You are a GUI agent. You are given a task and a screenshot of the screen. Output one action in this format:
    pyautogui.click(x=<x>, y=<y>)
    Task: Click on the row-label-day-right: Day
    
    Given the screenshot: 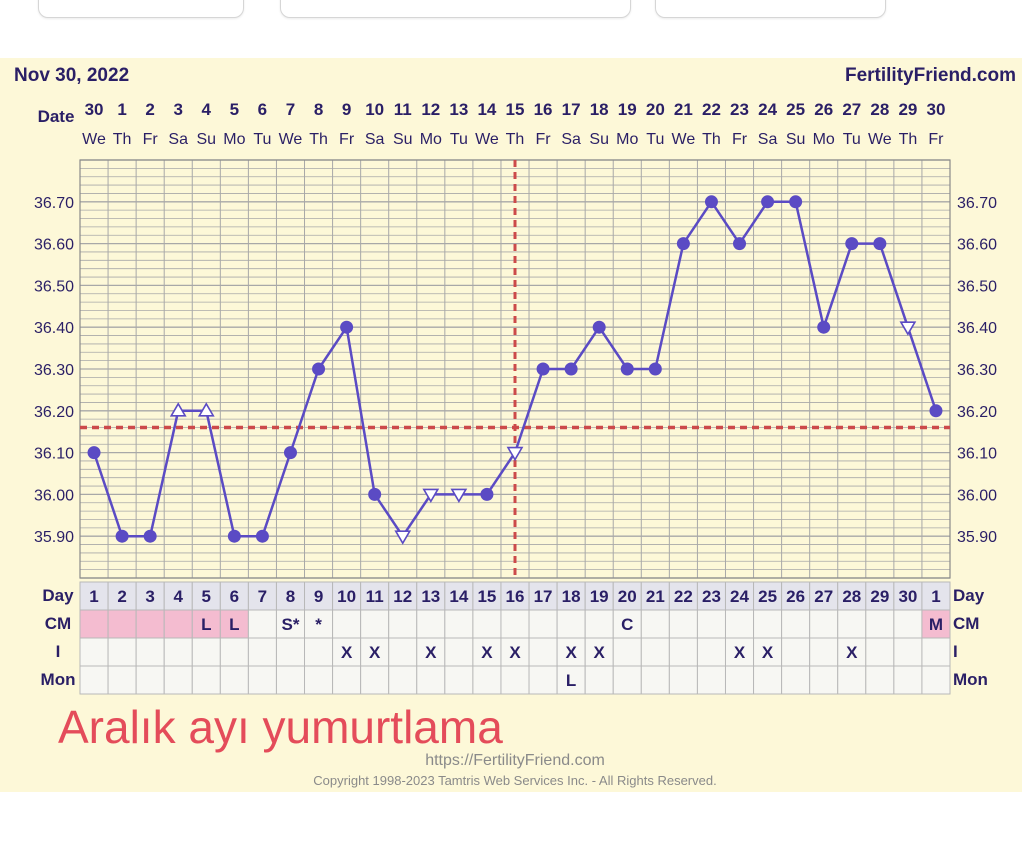 What is the action you would take?
    pyautogui.click(x=969, y=595)
    